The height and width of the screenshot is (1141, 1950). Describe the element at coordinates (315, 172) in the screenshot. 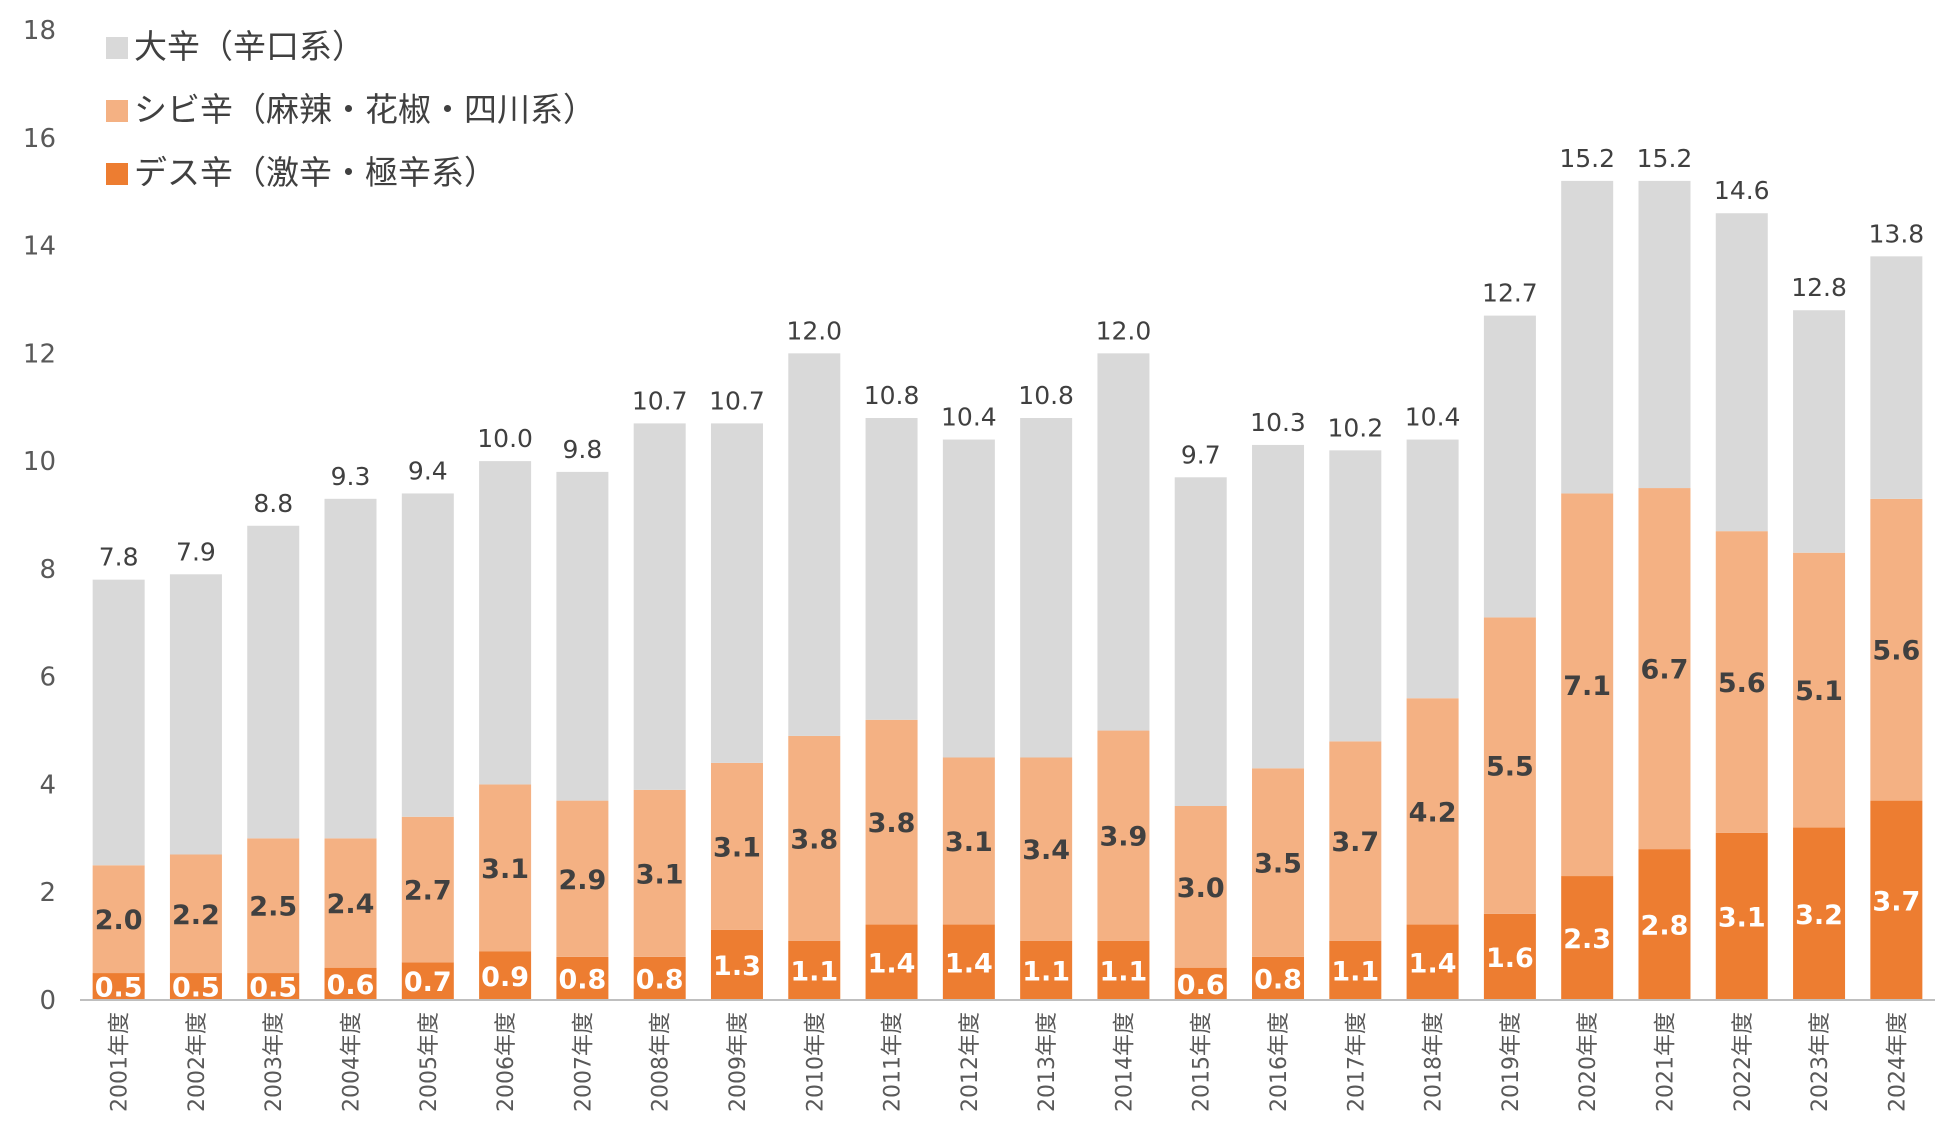

I see `legend-label: デス辛（激辛・極辛系）` at that location.